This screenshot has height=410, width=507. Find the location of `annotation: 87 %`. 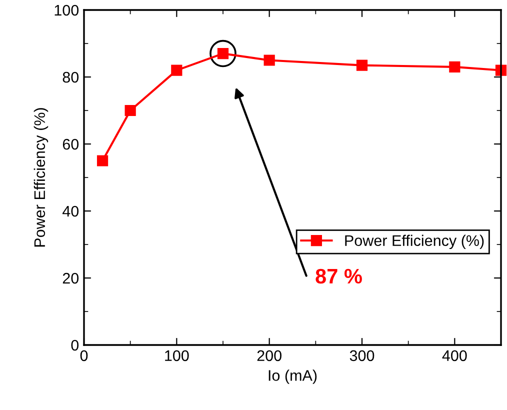

annotation: 87 % is located at coordinates (339, 276).